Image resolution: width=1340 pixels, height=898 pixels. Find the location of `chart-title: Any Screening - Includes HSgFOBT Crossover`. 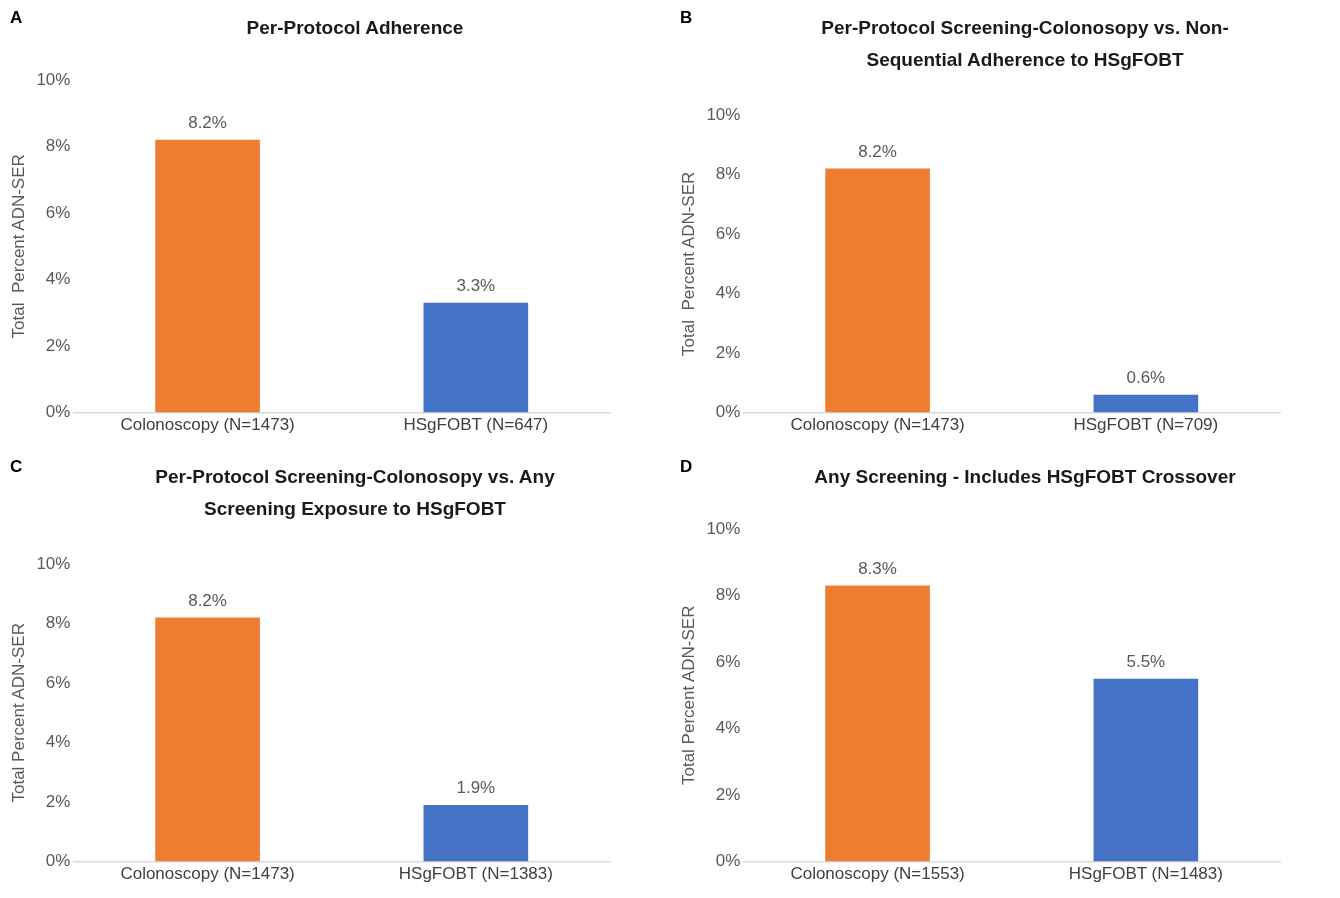

chart-title: Any Screening - Includes HSgFOBT Crossover is located at coordinates (1025, 477).